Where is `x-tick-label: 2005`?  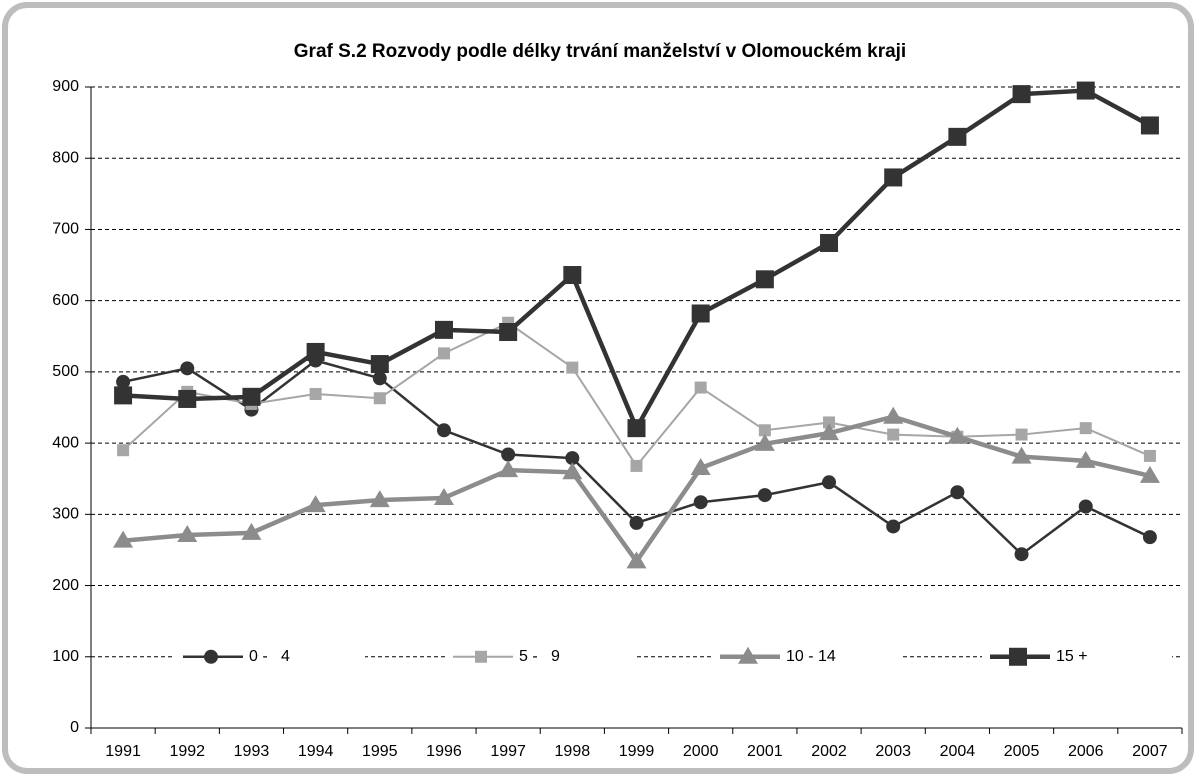 x-tick-label: 2005 is located at coordinates (1022, 751).